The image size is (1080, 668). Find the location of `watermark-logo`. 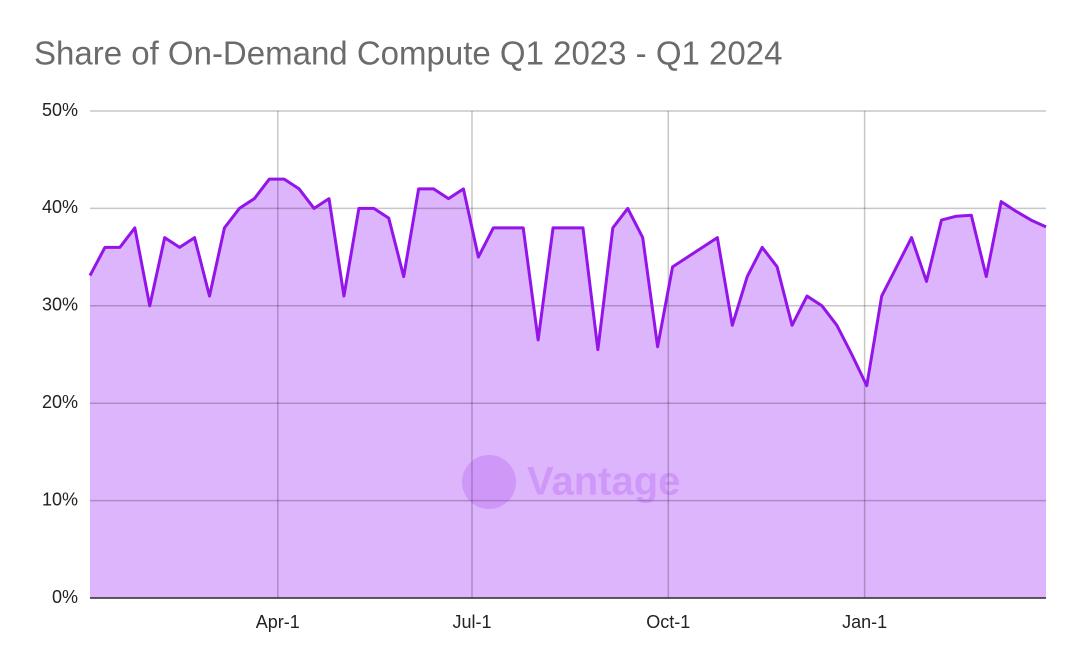

watermark-logo is located at coordinates (489, 482).